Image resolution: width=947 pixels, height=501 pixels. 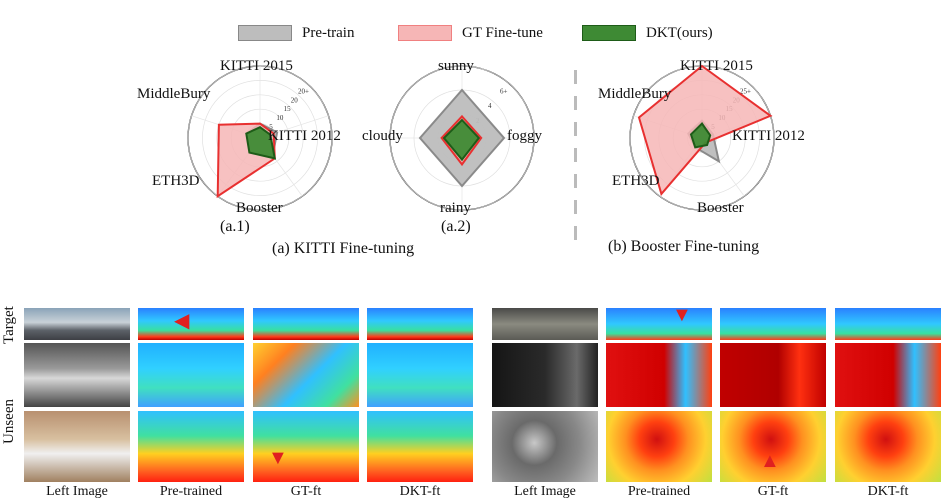 What do you see at coordinates (504, 91) in the screenshot?
I see `tick-label: 6+` at bounding box center [504, 91].